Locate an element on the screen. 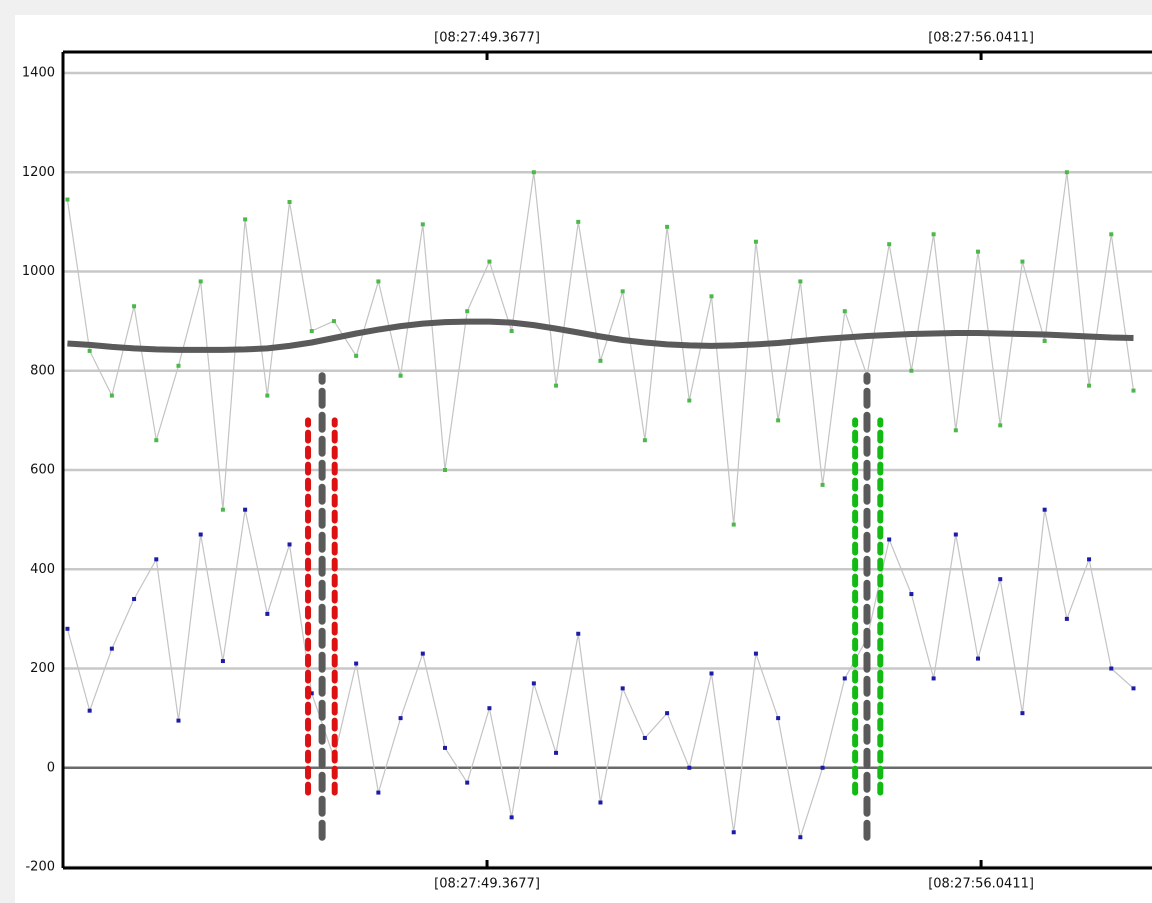 This screenshot has height=903, width=1152. x-tick-label-bottom: [08:27:56.0411] is located at coordinates (981, 884).